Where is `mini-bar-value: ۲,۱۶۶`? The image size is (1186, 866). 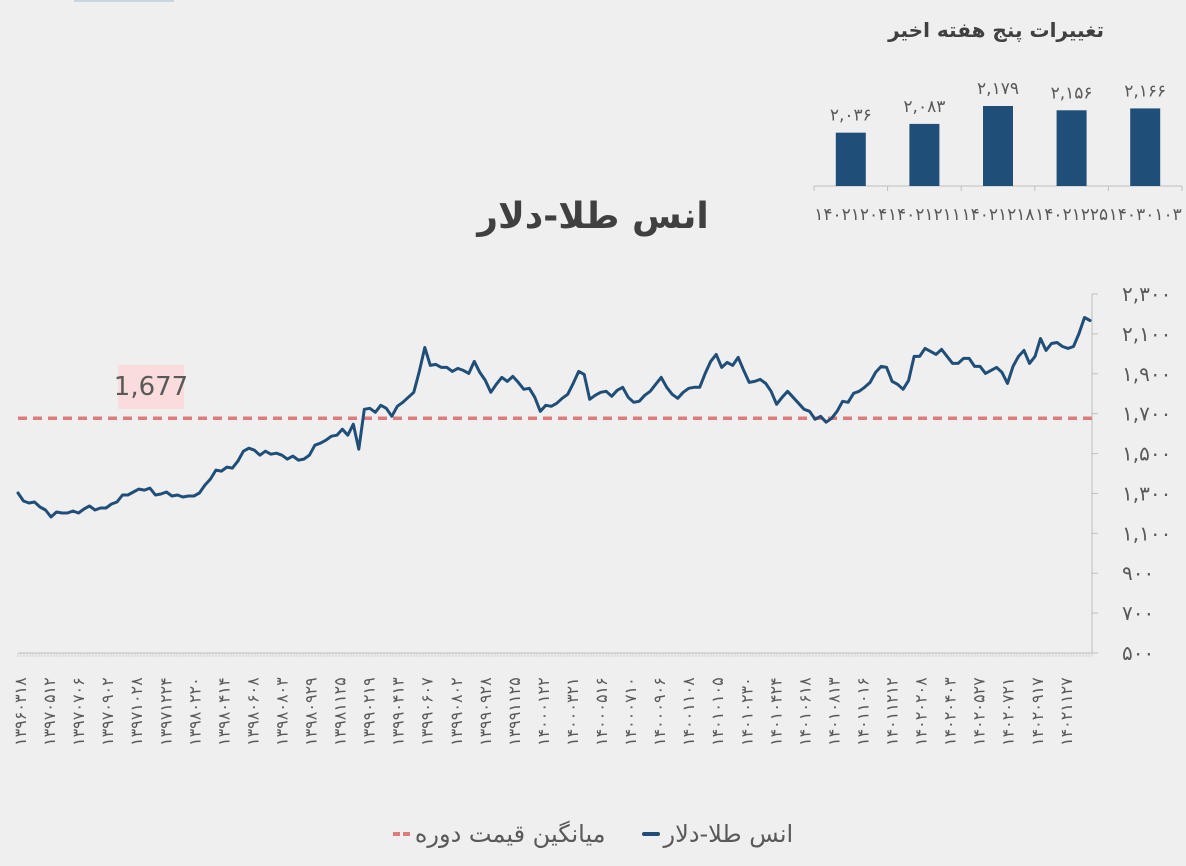
mini-bar-value: ۲,۱۶۶ is located at coordinates (1145, 91).